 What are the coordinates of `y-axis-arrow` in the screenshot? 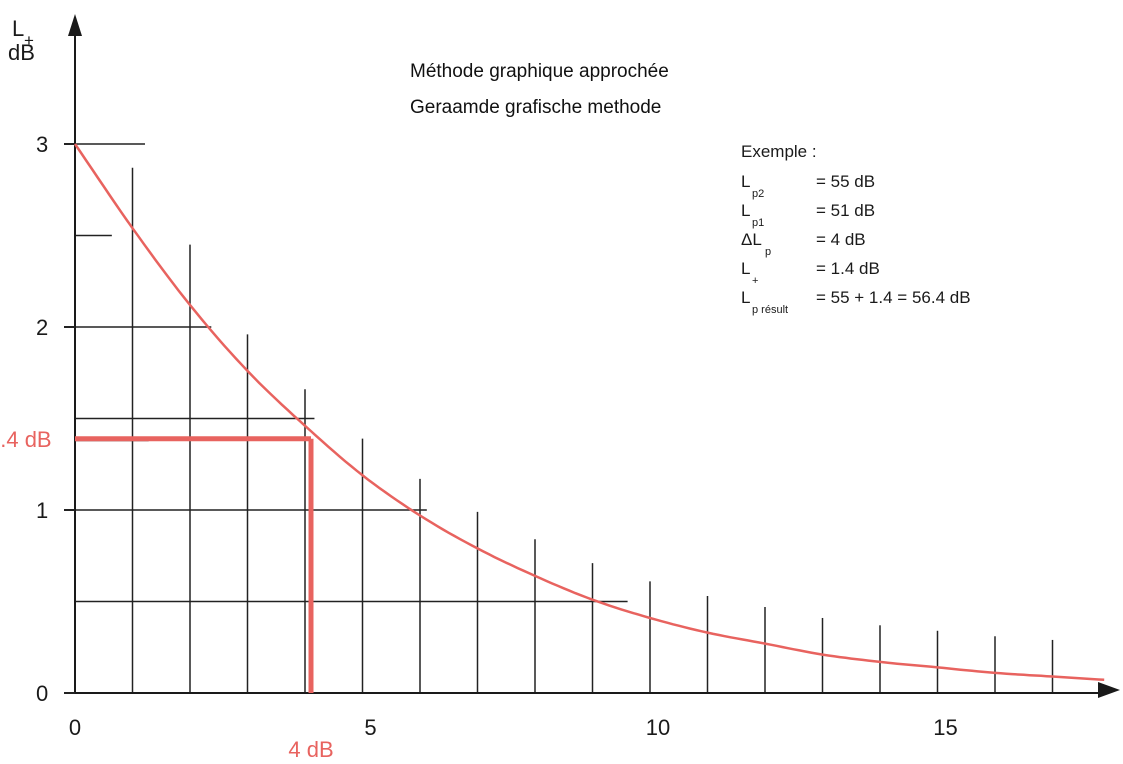 It's located at (75, 25).